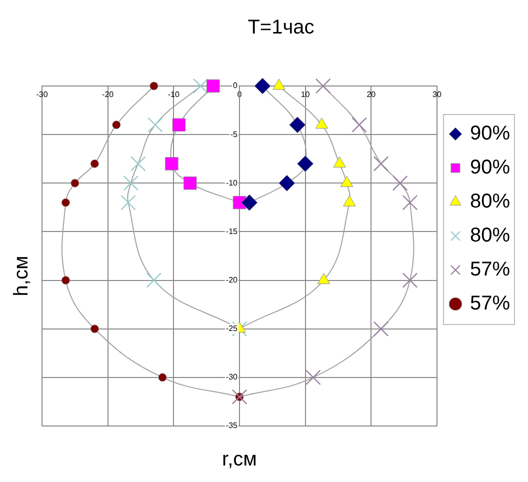  I want to click on y-tick-label: -5, so click(234, 134).